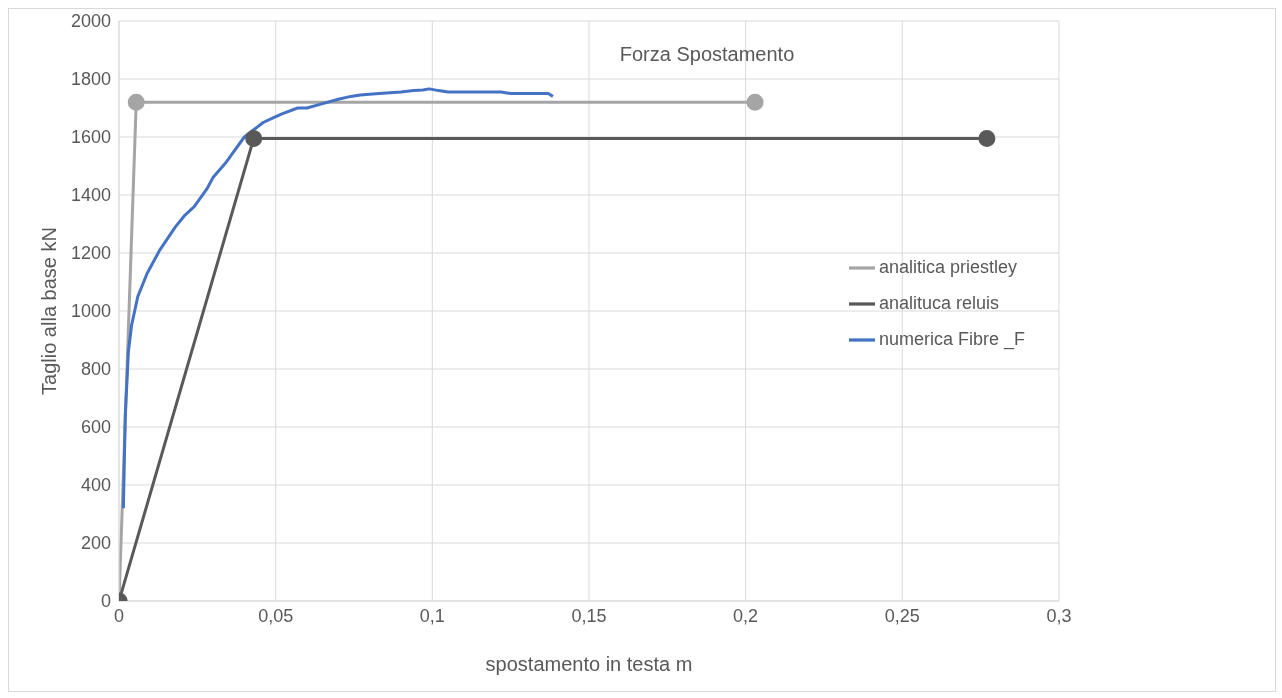  Describe the element at coordinates (948, 267) in the screenshot. I see `legend-label: analitica priestley` at that location.